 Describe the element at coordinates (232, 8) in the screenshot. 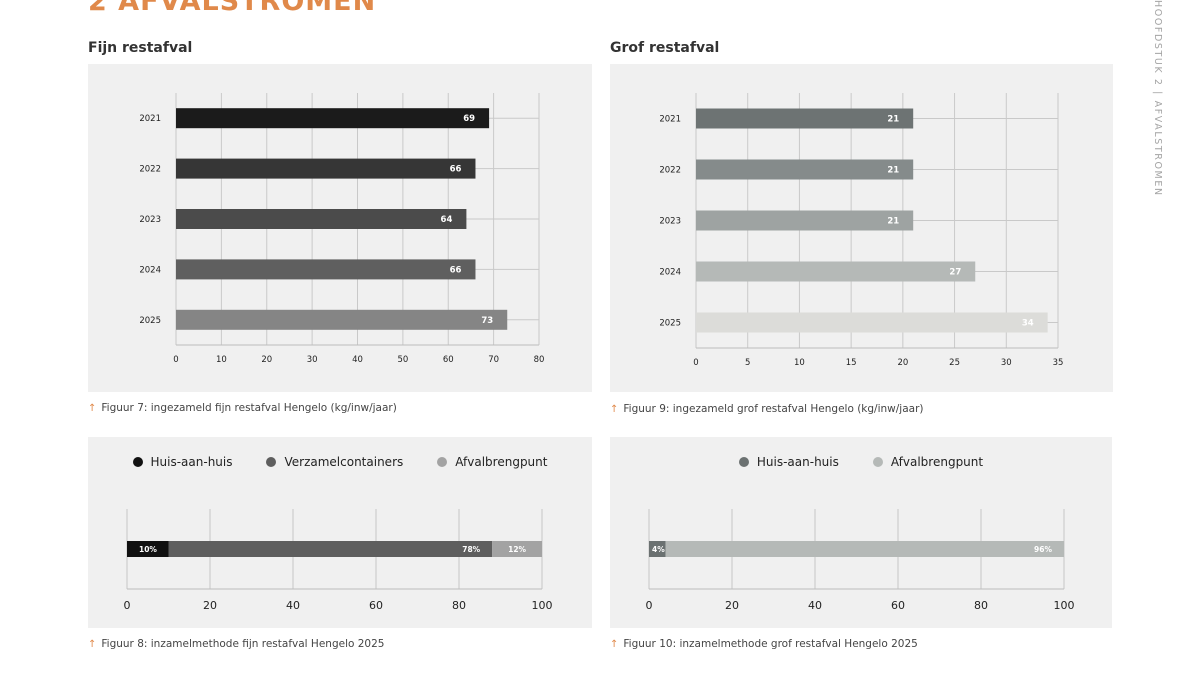

I see `page-title: 2 AFVALSTROMEN` at that location.